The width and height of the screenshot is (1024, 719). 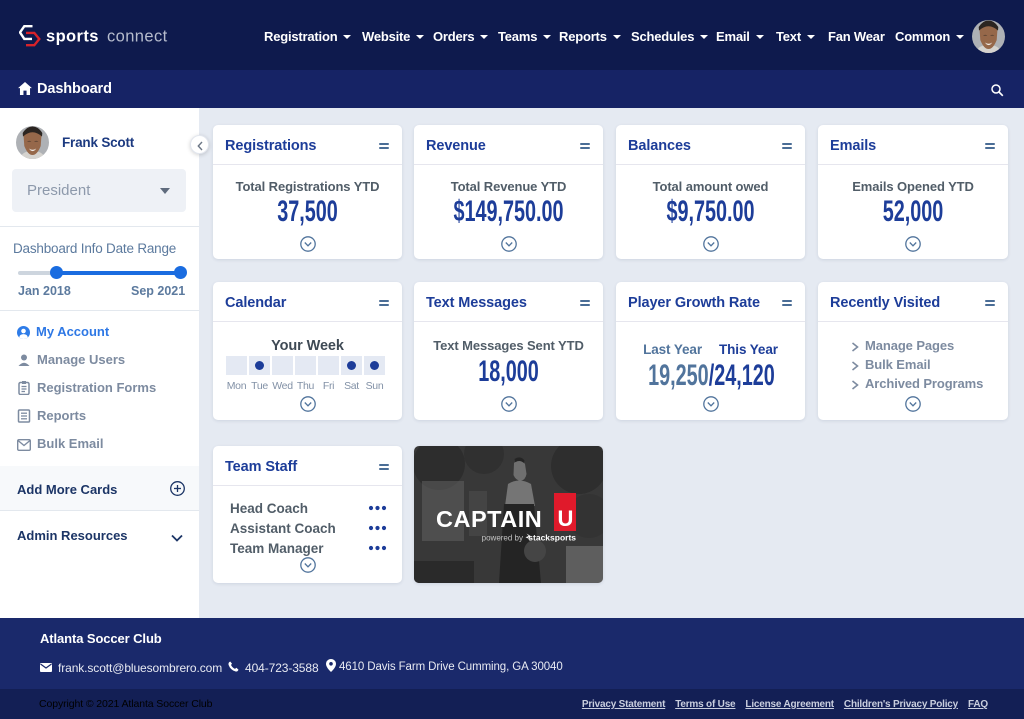 I want to click on svg-text: connect, so click(x=137, y=37).